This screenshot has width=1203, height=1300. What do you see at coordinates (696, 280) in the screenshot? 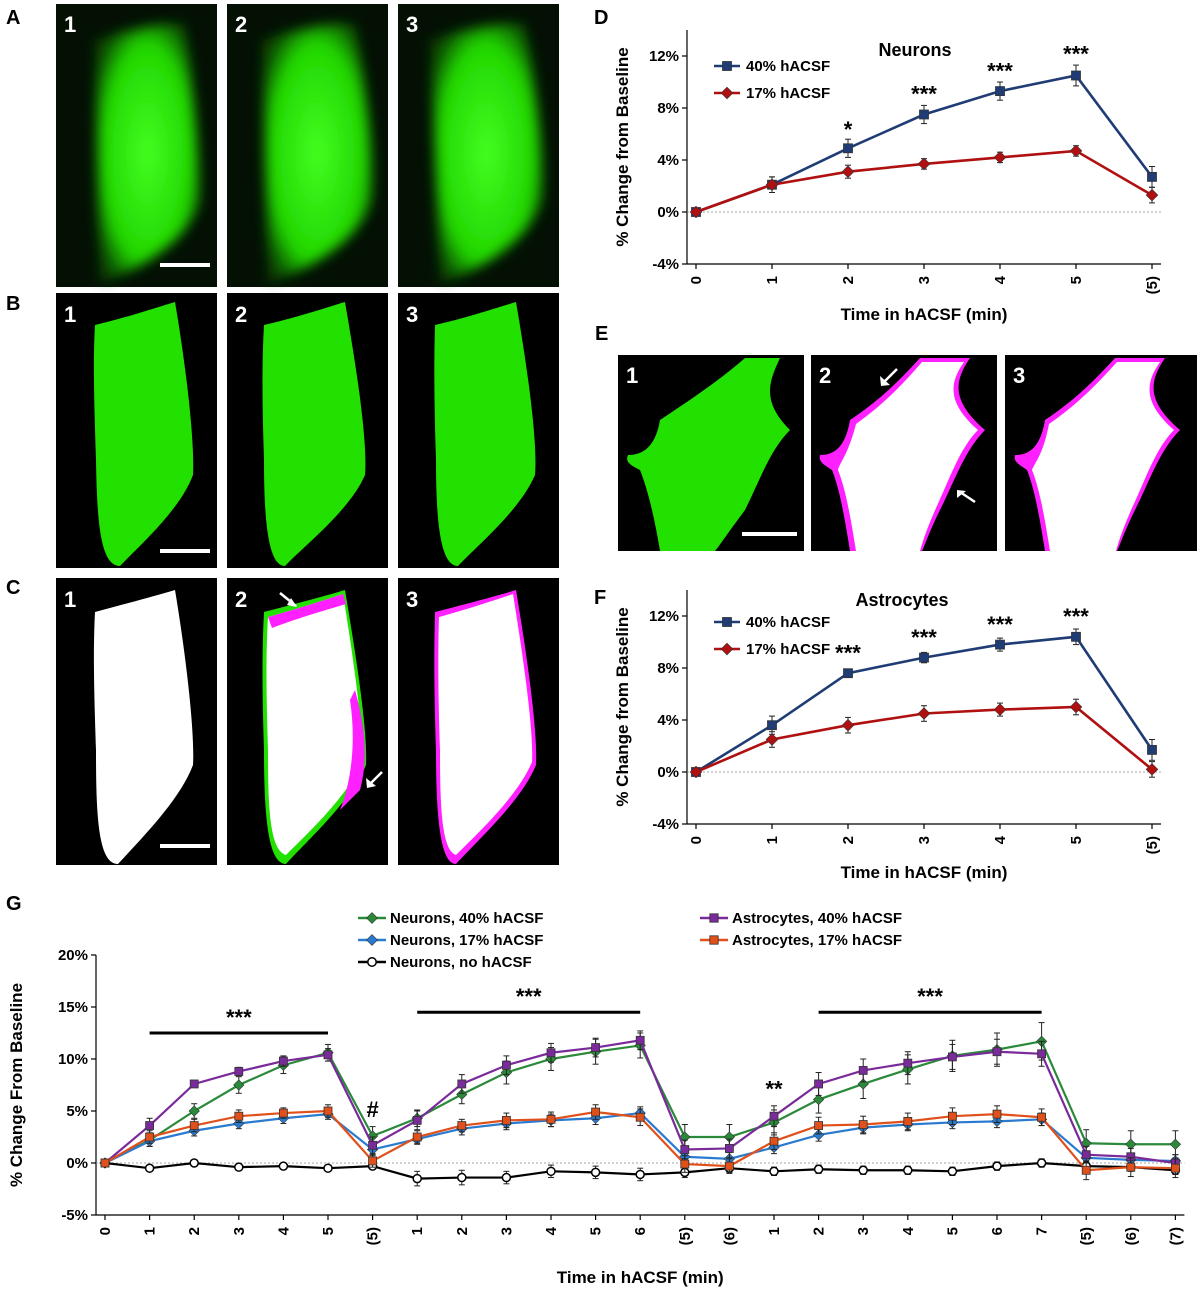
I see `x-tick-label: 0` at bounding box center [696, 280].